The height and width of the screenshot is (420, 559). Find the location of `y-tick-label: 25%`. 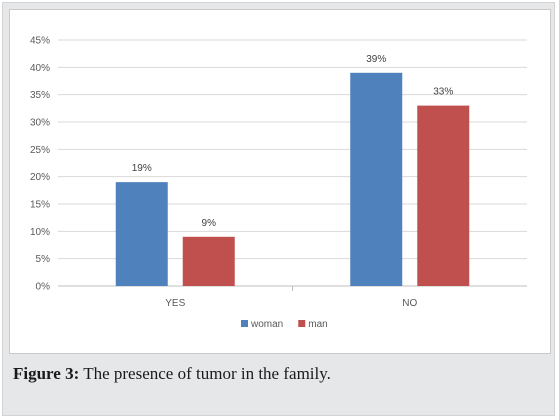

y-tick-label: 25% is located at coordinates (40, 150).